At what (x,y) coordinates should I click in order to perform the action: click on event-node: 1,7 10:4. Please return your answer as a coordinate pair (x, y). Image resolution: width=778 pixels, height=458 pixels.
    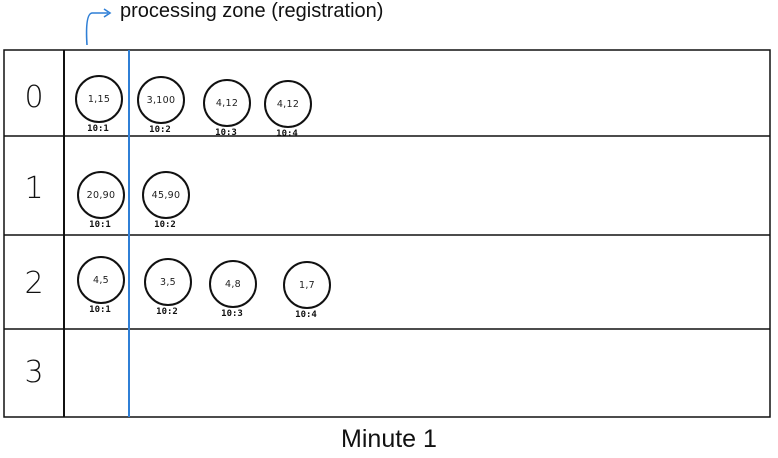
    Looking at the image, I should click on (307, 290).